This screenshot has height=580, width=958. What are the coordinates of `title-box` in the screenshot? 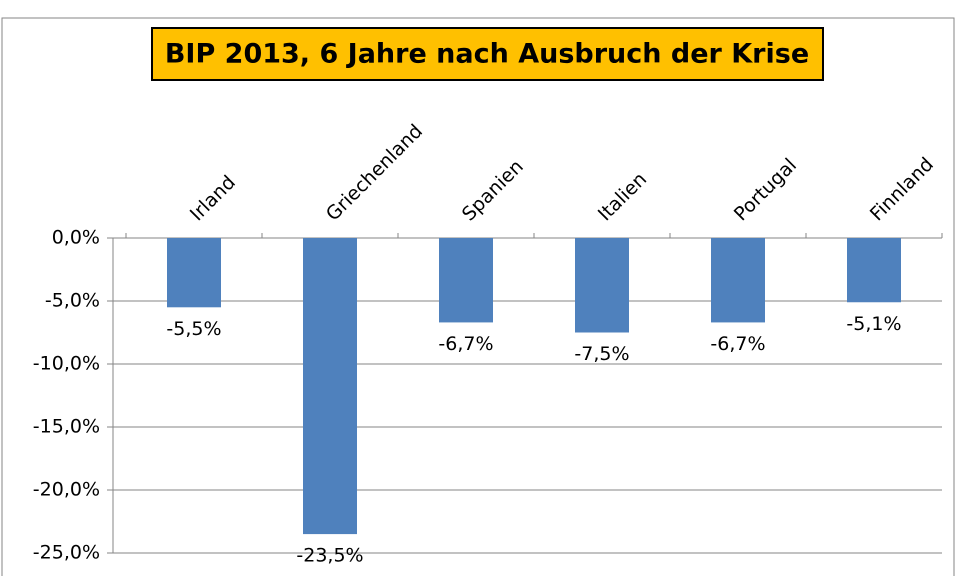 It's located at (487, 54).